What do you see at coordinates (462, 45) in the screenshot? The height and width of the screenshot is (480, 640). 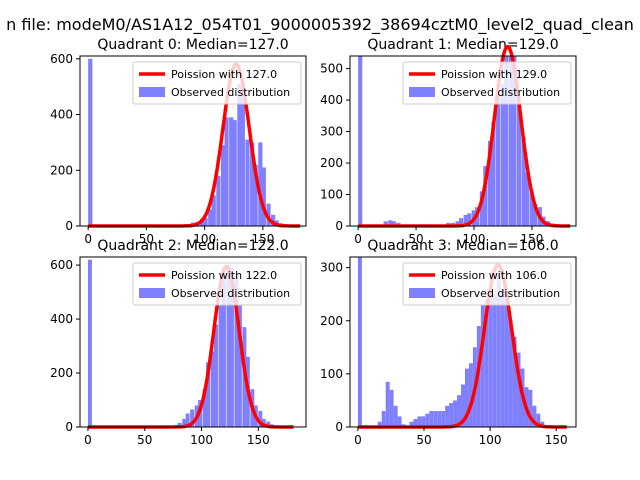 I see `panel-title: Quadrant 1: Median=129.0` at bounding box center [462, 45].